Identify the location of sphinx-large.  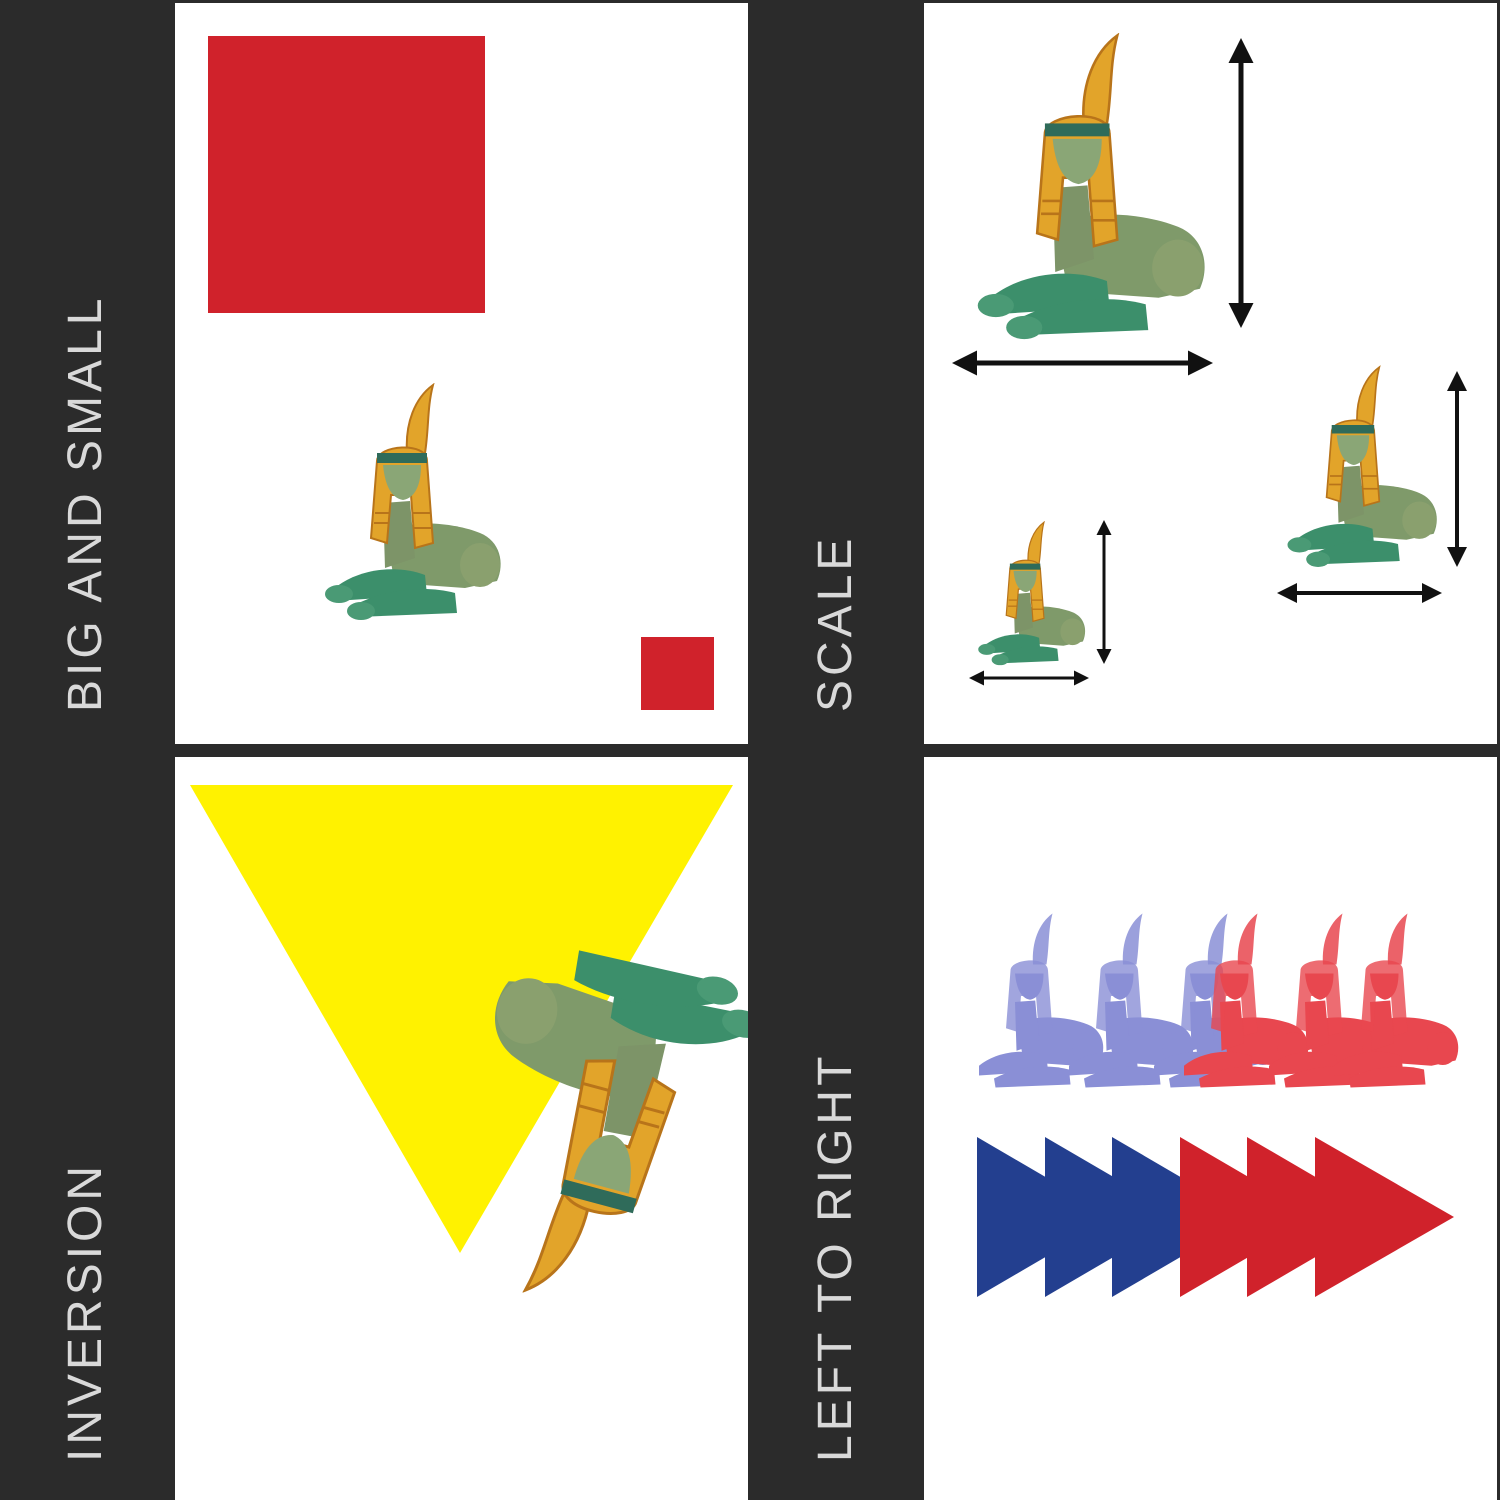
(1091, 188).